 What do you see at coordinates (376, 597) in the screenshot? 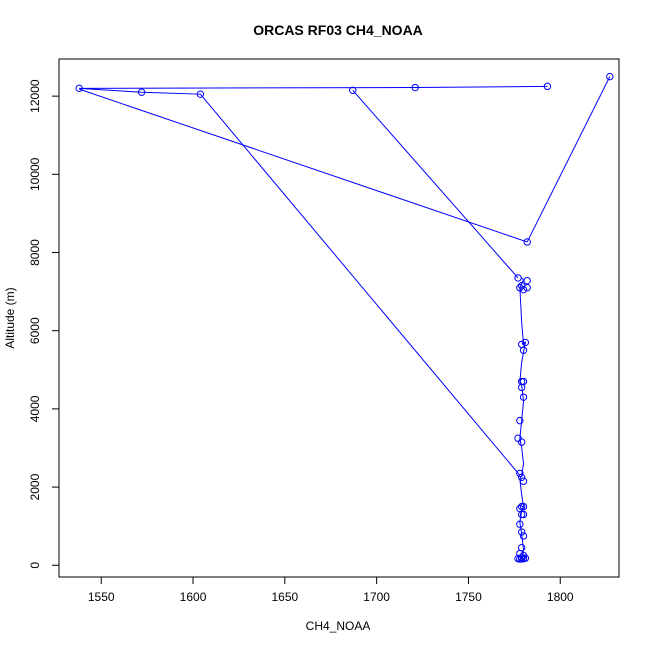
I see `x-tick-label: 1700` at bounding box center [376, 597].